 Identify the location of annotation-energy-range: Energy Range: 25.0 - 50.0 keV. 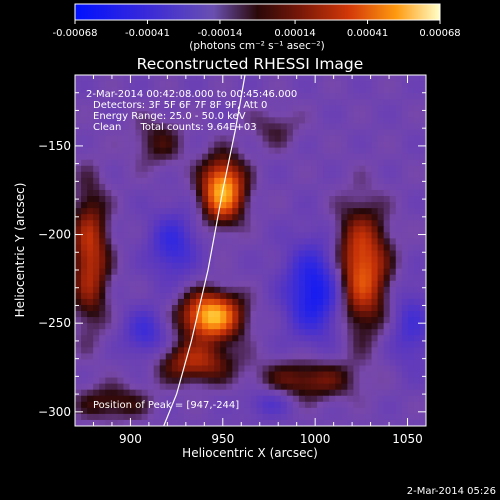
(169, 116).